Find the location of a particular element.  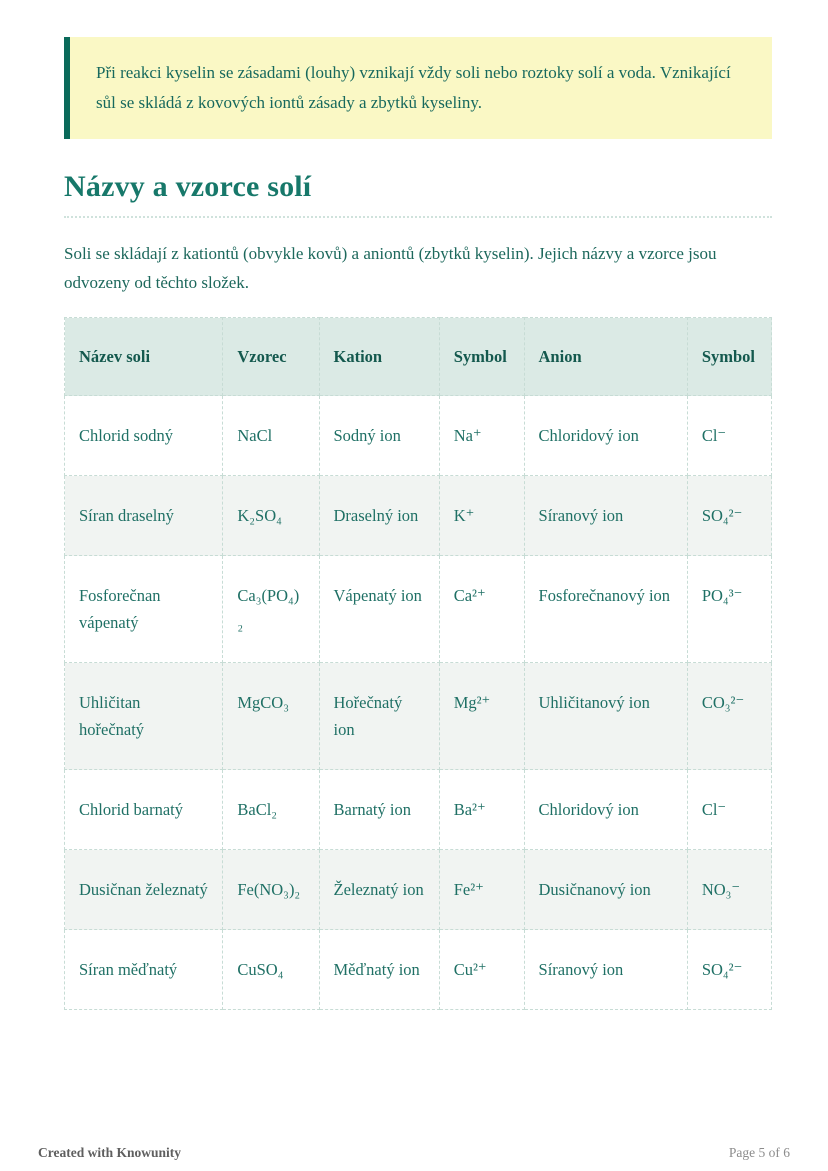

table-cell: Síran měďnatý is located at coordinates (143, 969).